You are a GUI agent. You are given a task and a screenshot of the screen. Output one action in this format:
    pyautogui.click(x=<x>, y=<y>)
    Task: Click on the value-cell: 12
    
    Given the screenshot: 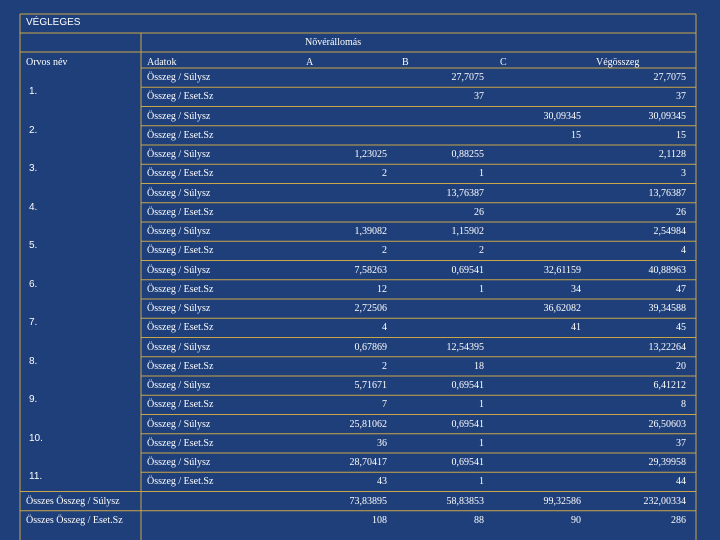 What is the action you would take?
    pyautogui.click(x=382, y=289)
    